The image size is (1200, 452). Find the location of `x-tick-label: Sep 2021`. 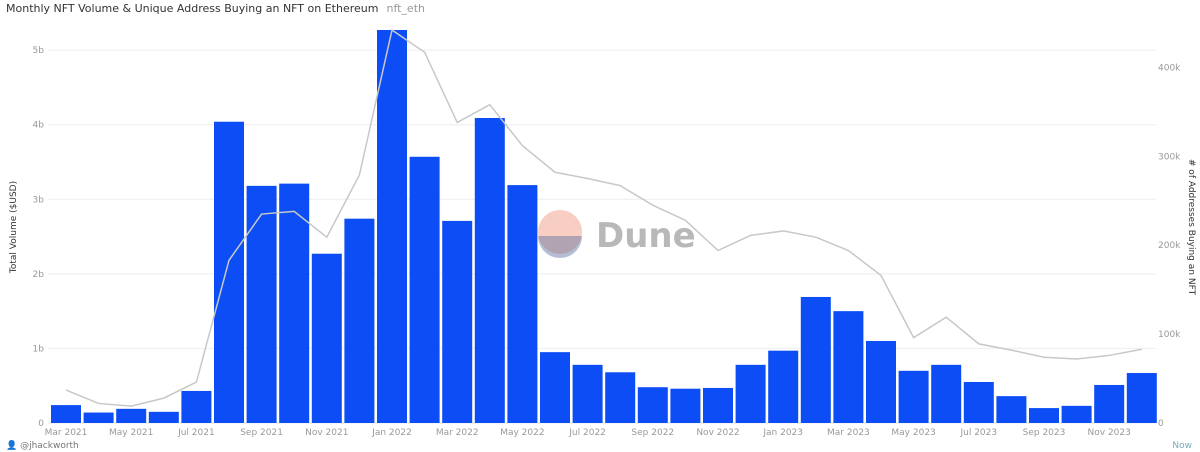

x-tick-label: Sep 2021 is located at coordinates (261, 433).